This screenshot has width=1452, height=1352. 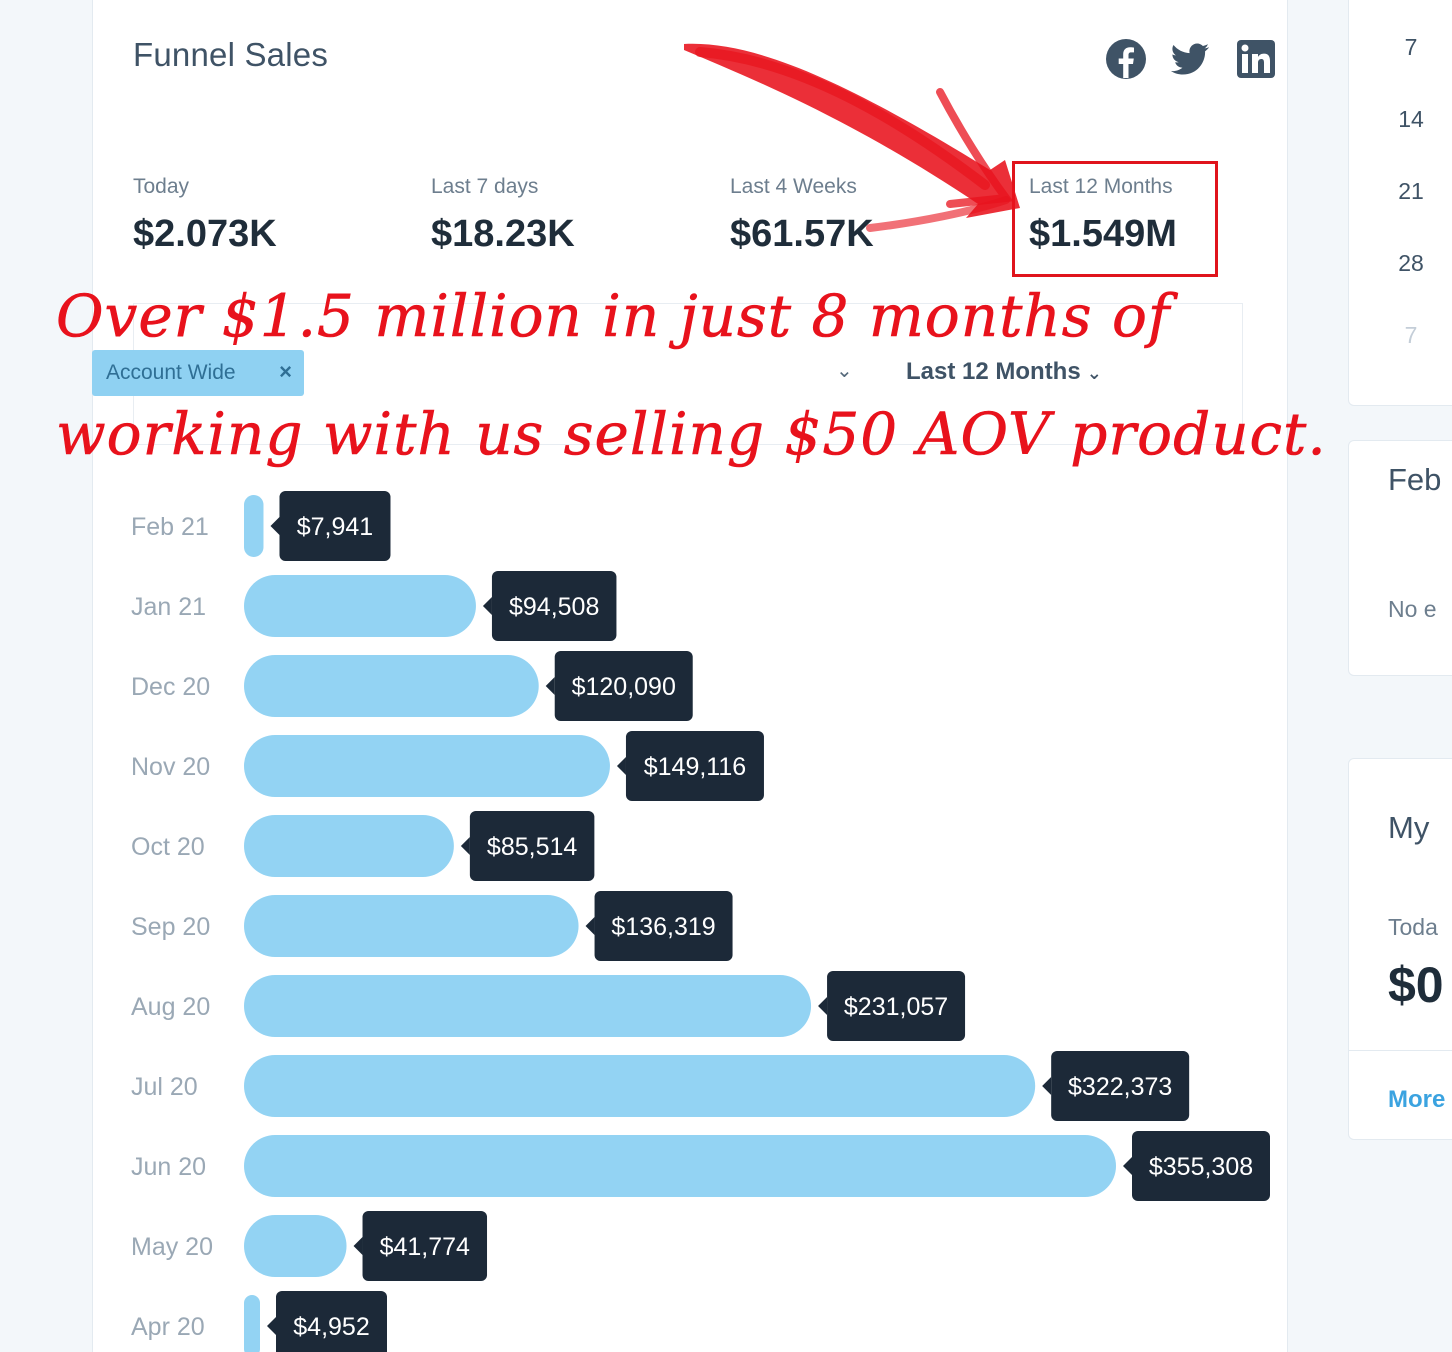 I want to click on stat-today: Today $2.073K, so click(x=205, y=217).